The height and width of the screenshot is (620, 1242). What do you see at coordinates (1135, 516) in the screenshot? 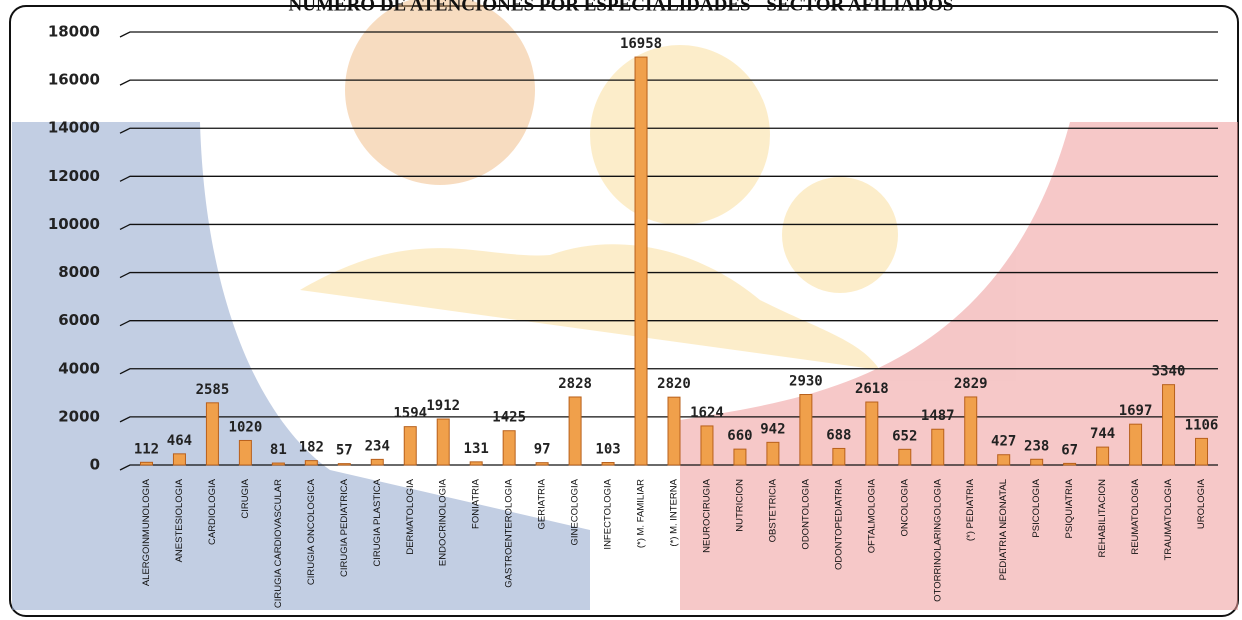
I see `x-tick-label: REUMATOLOGIA` at bounding box center [1135, 516].